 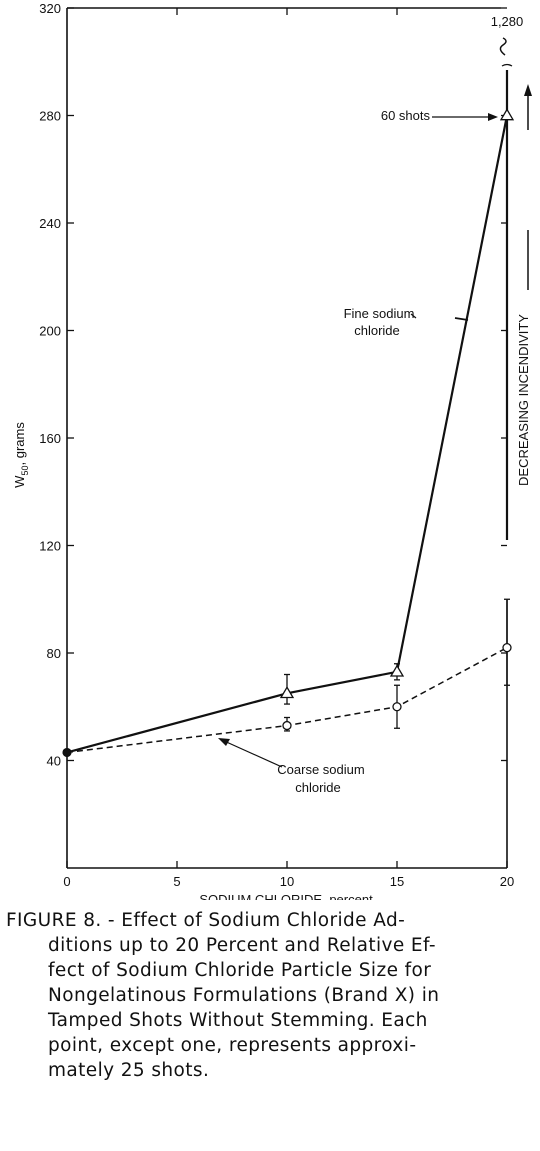 What do you see at coordinates (176, 881) in the screenshot?
I see `x-tick-label: 5` at bounding box center [176, 881].